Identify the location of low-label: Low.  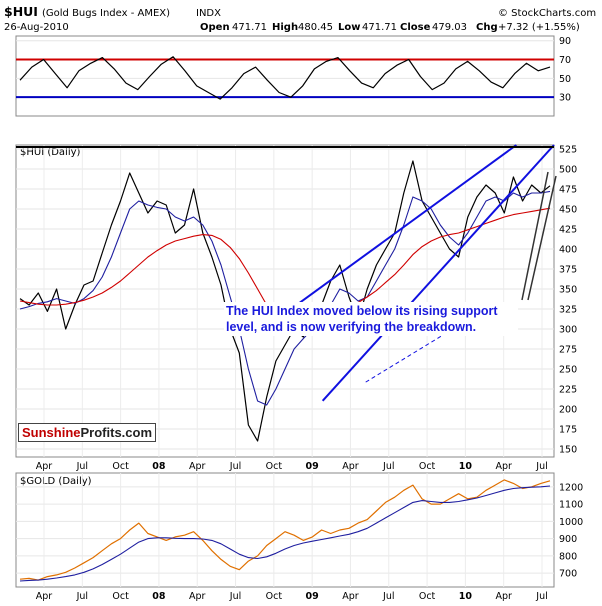
(349, 27).